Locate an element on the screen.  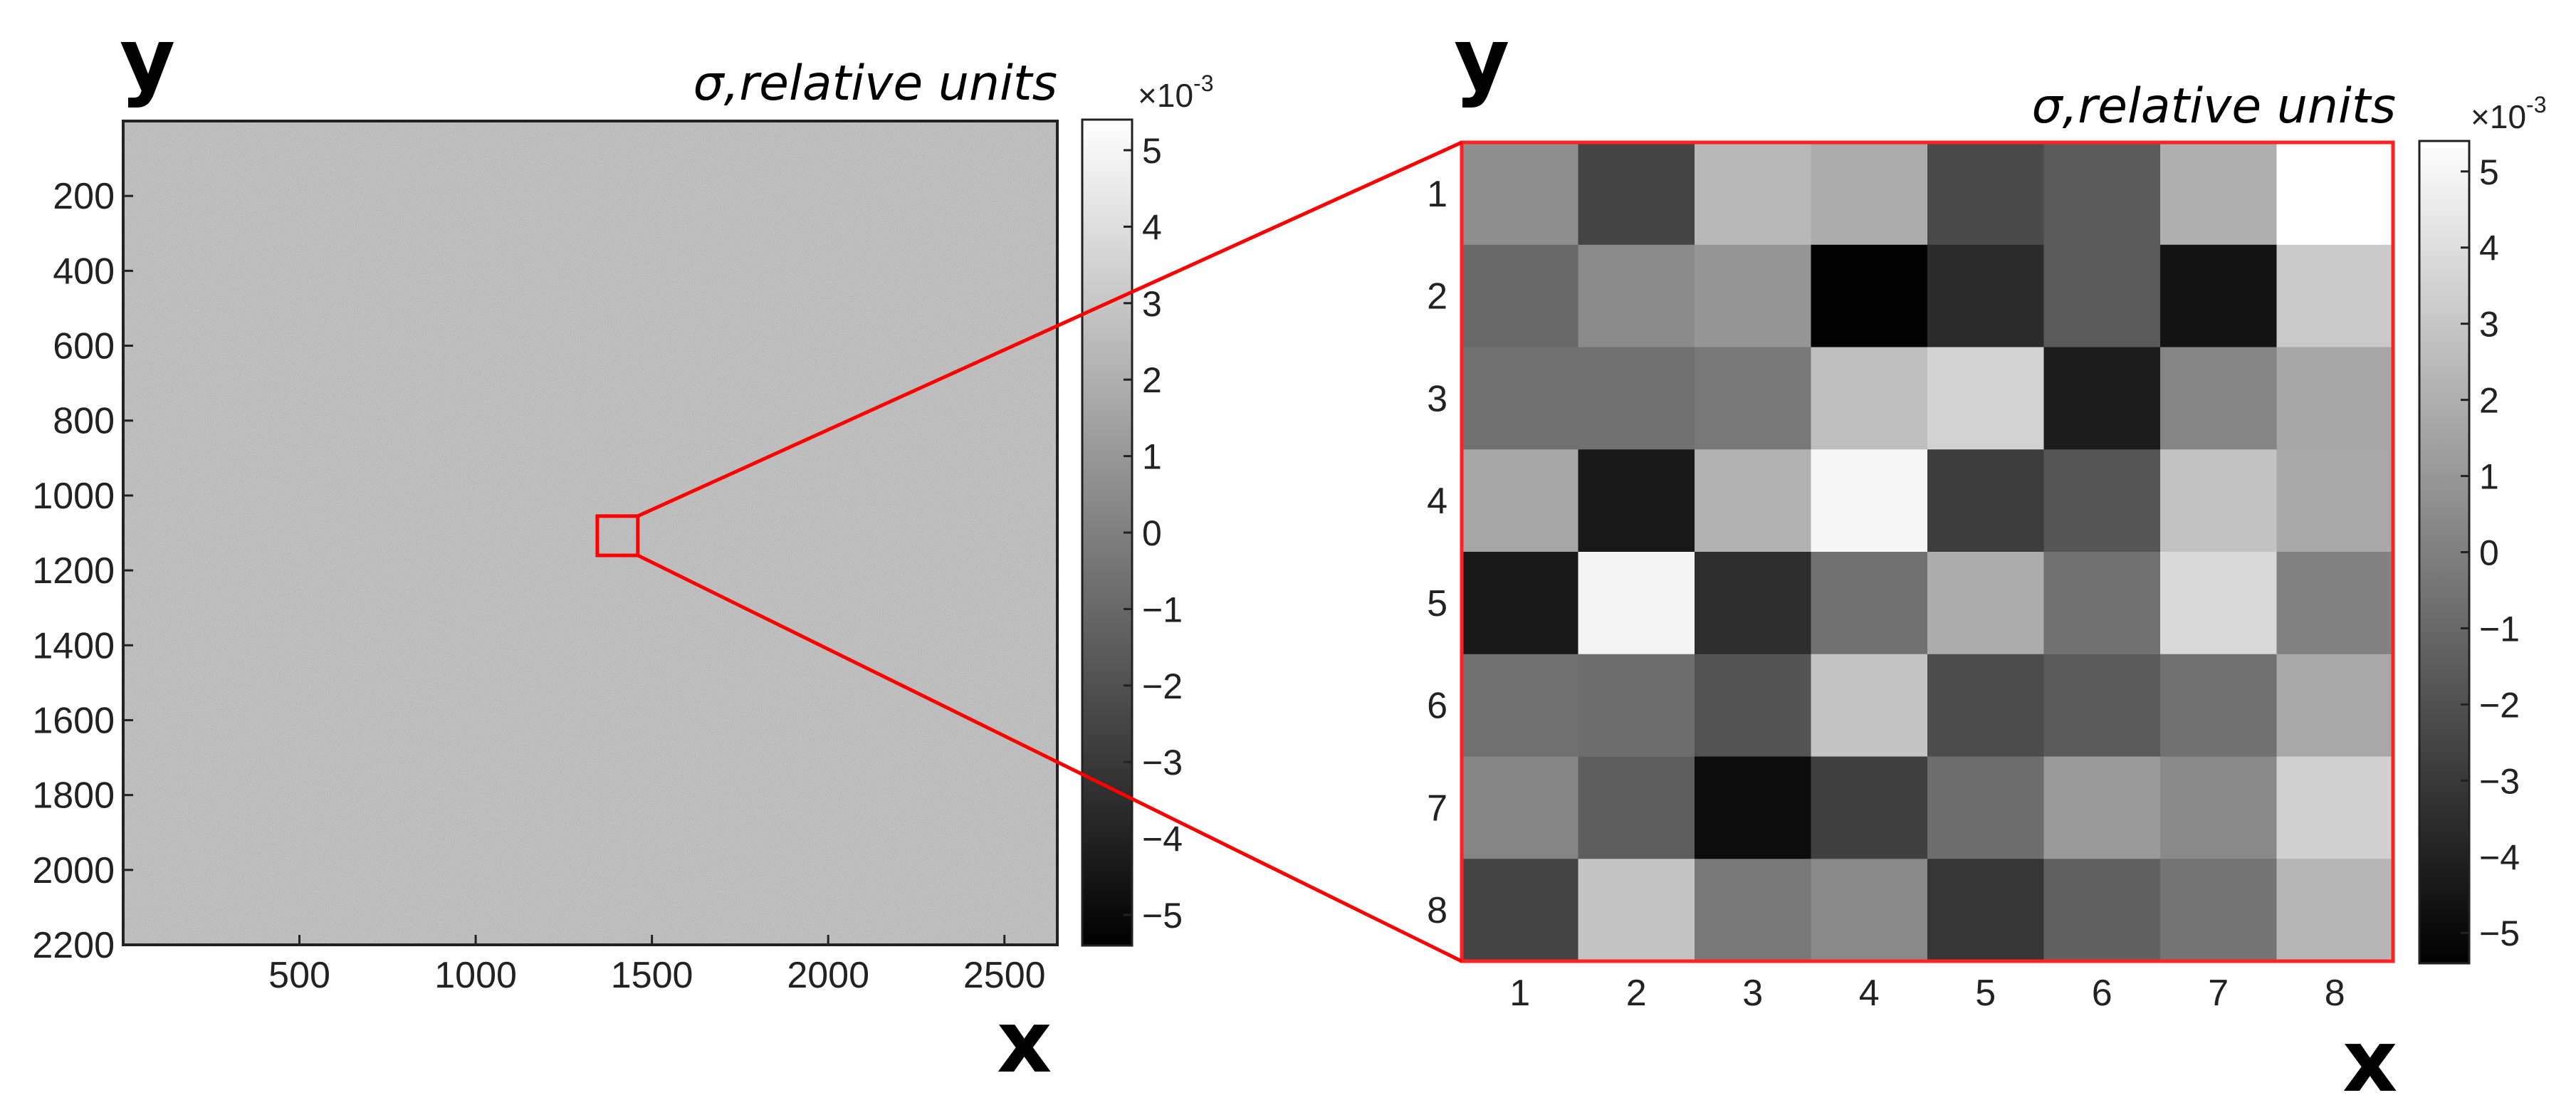
left-y-tick-label: 2000 is located at coordinates (73, 870).